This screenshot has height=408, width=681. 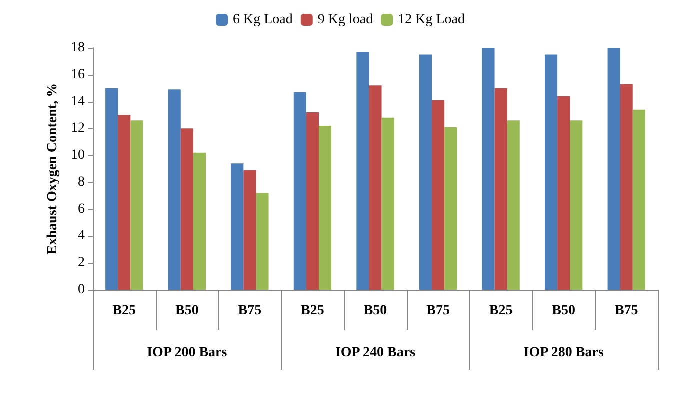 What do you see at coordinates (78, 74) in the screenshot?
I see `y-tick-label: 16` at bounding box center [78, 74].